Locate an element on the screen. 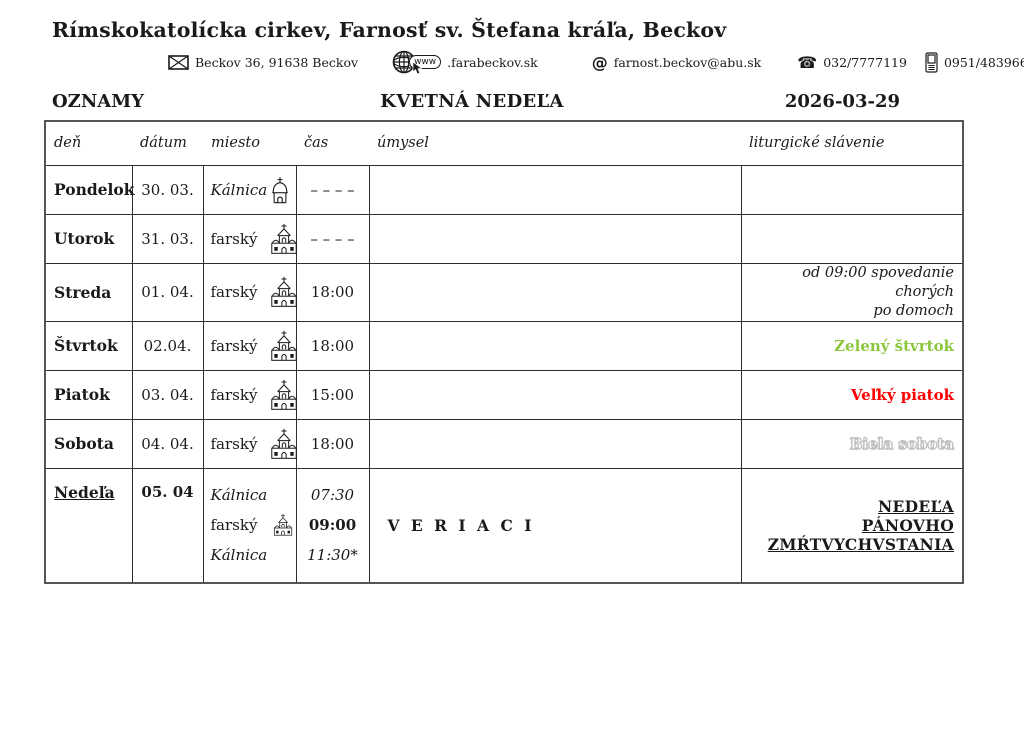 The width and height of the screenshot is (1024, 742). table-row-streda: Streda 01. 04. farský is located at coordinates (504, 292).